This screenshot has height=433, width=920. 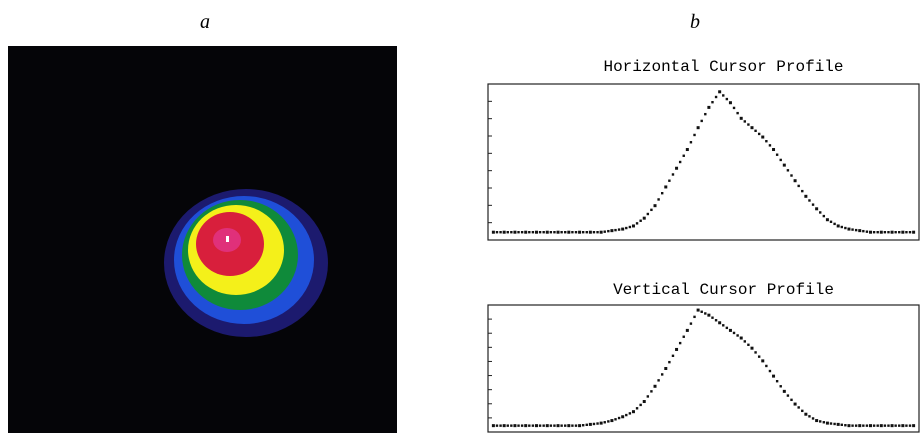 I want to click on peak-marker, so click(x=227, y=239).